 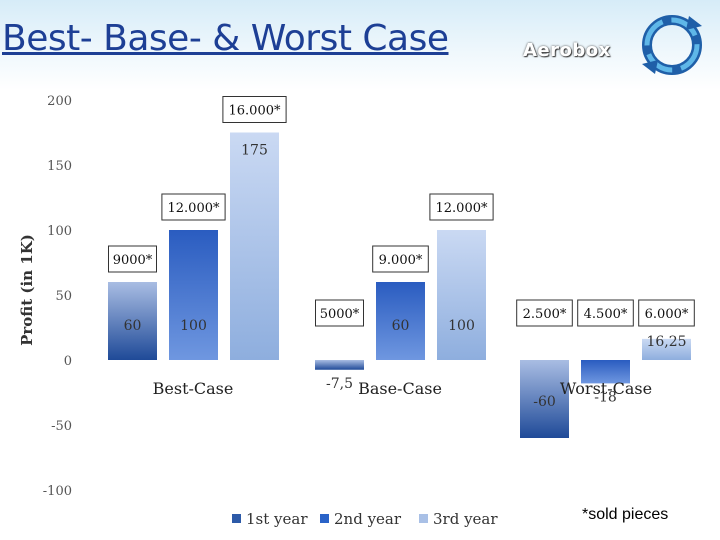 What do you see at coordinates (606, 388) in the screenshot?
I see `category-label: Worst-Case` at bounding box center [606, 388].